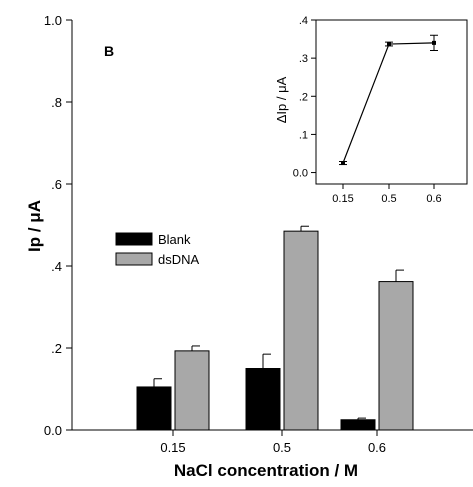 The height and width of the screenshot is (487, 473). What do you see at coordinates (303, 59) in the screenshot?
I see `inset-y-tick-label: .3` at bounding box center [303, 59].